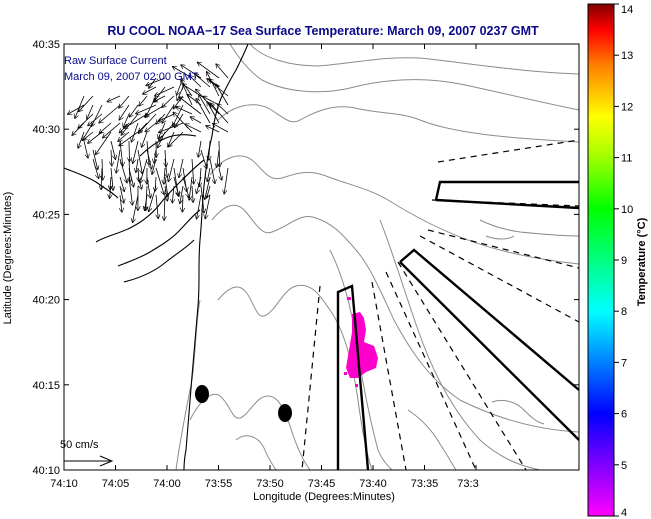 The width and height of the screenshot is (651, 519). Describe the element at coordinates (64, 484) in the screenshot. I see `x-tick-label: 74:10` at that location.